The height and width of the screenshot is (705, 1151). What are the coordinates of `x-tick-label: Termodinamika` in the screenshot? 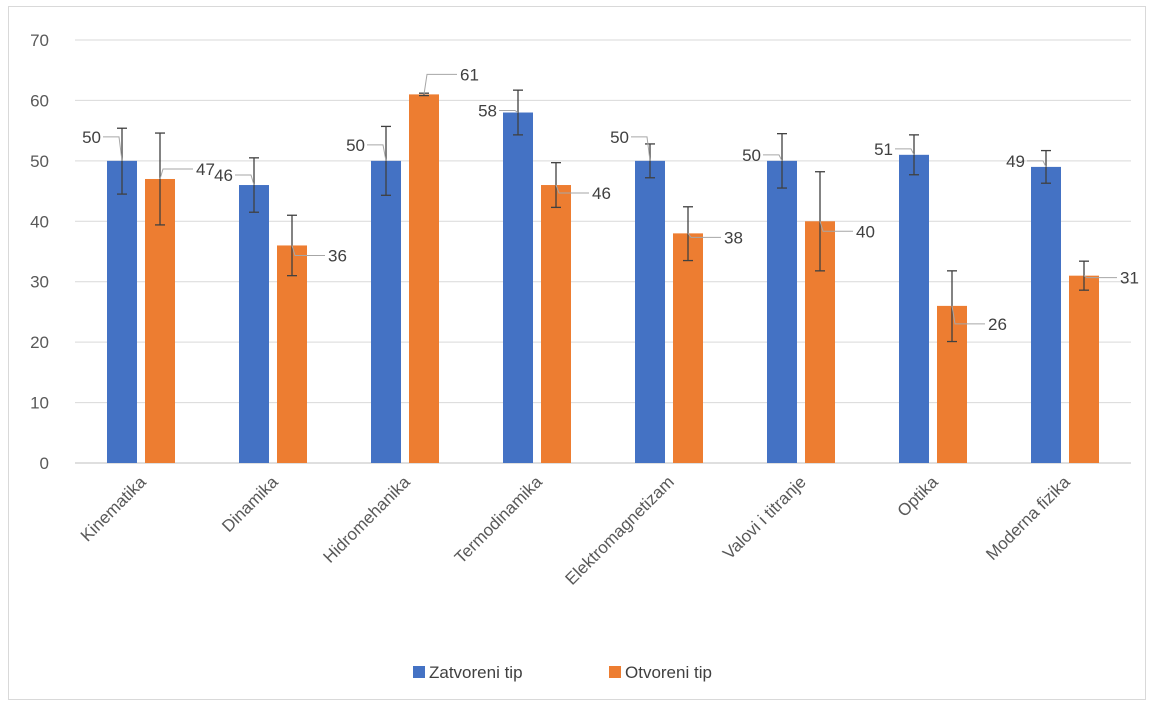 It's located at (498, 519).